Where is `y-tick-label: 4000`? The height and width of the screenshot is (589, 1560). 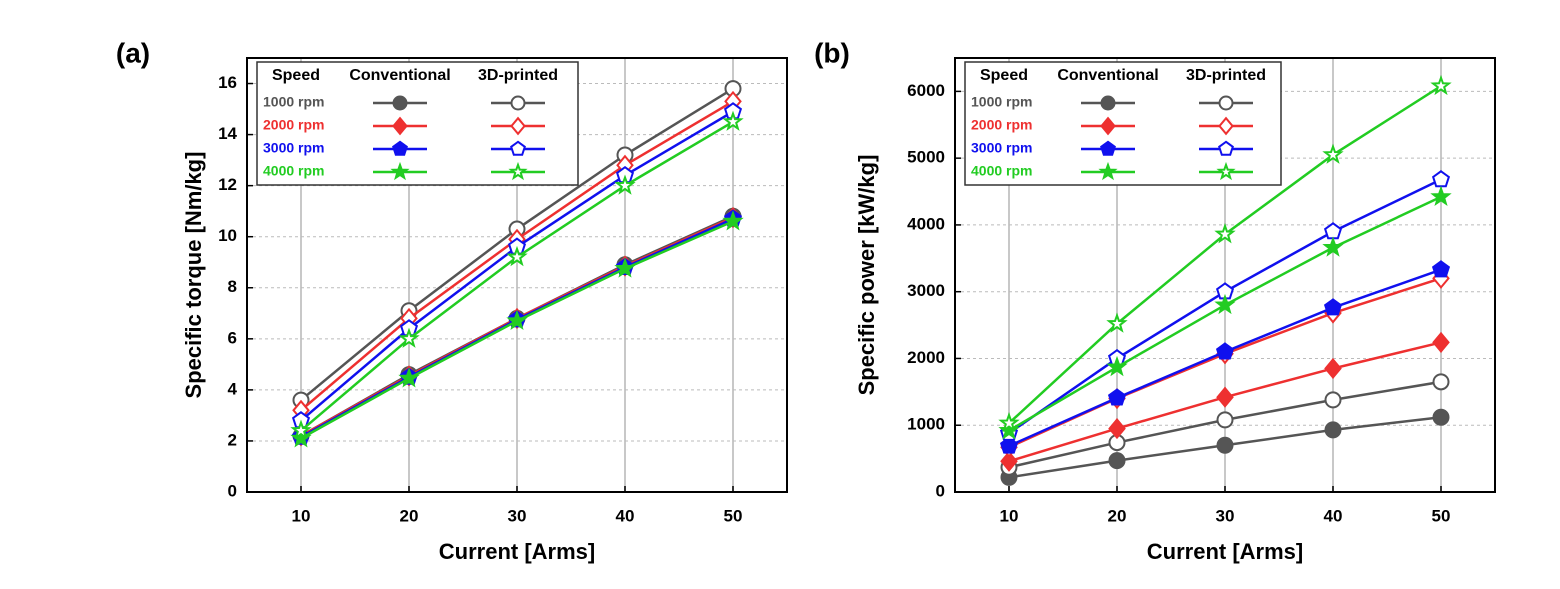 y-tick-label: 4000 is located at coordinates (926, 223).